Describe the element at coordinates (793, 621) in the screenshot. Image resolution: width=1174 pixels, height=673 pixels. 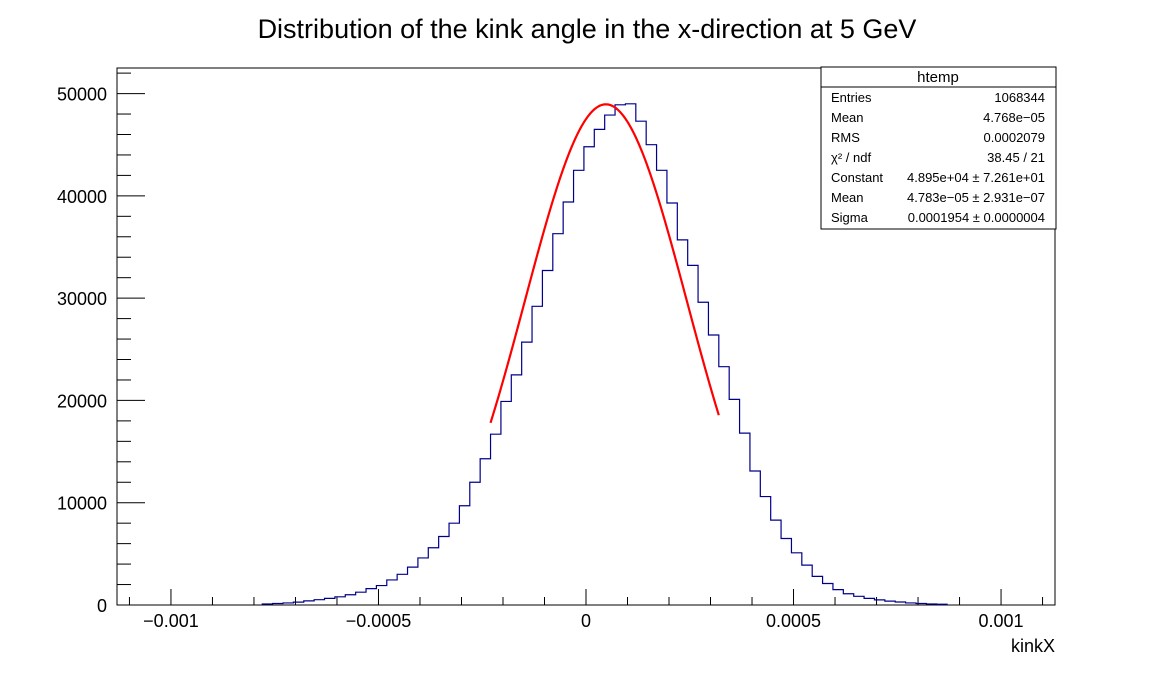
I see `x-tick-label: 0.0005` at that location.